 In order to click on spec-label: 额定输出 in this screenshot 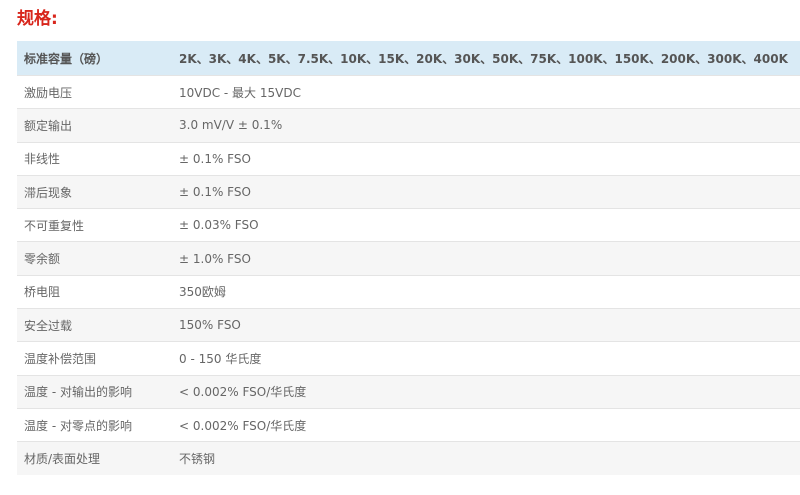, I will do `click(94, 125)`.